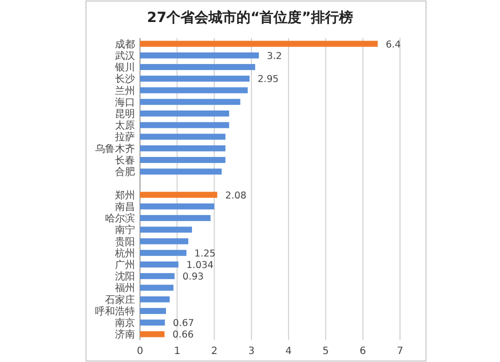 The image size is (500, 362). What do you see at coordinates (235, 196) in the screenshot?
I see `data-label: 2.08` at bounding box center [235, 196].